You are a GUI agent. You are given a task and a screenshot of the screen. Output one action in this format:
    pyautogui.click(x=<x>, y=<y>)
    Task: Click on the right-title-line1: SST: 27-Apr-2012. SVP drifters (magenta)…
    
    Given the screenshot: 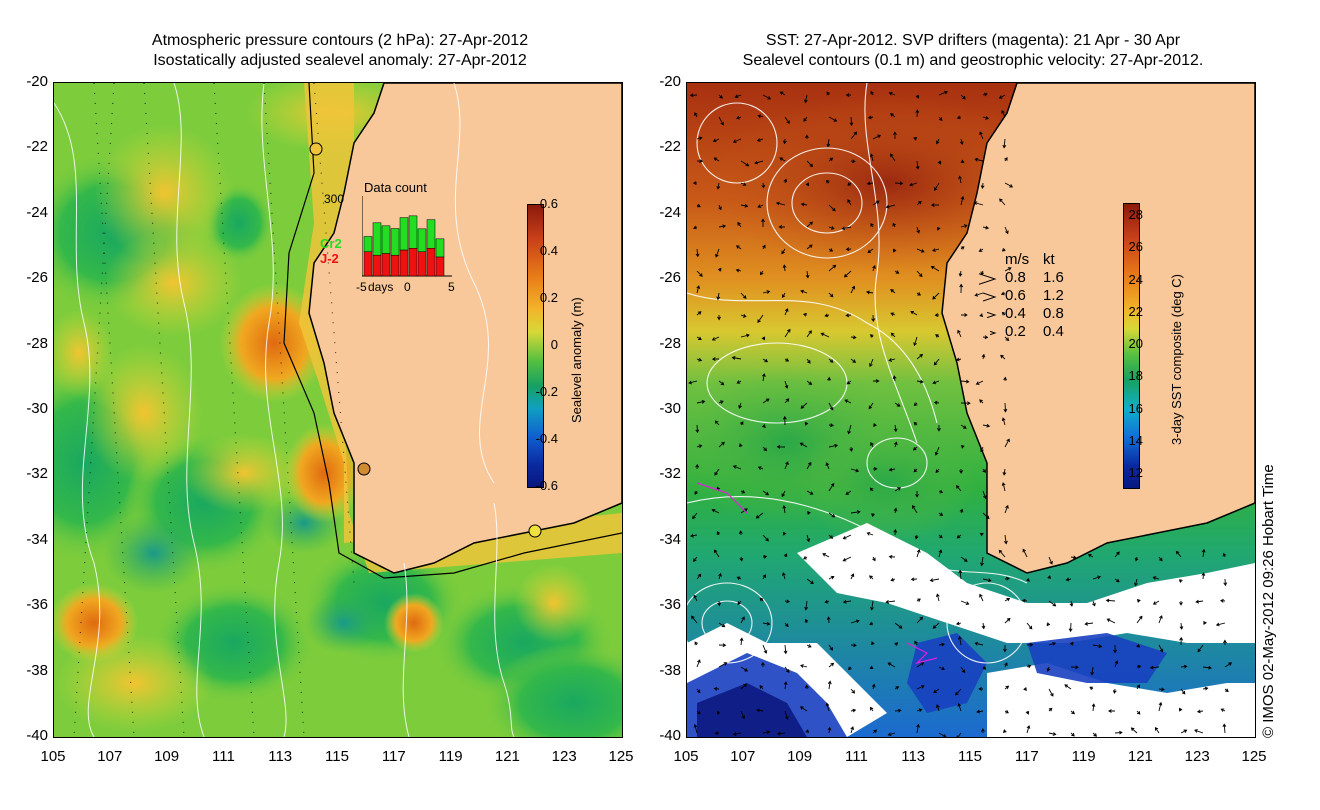 What is the action you would take?
    pyautogui.click(x=973, y=40)
    